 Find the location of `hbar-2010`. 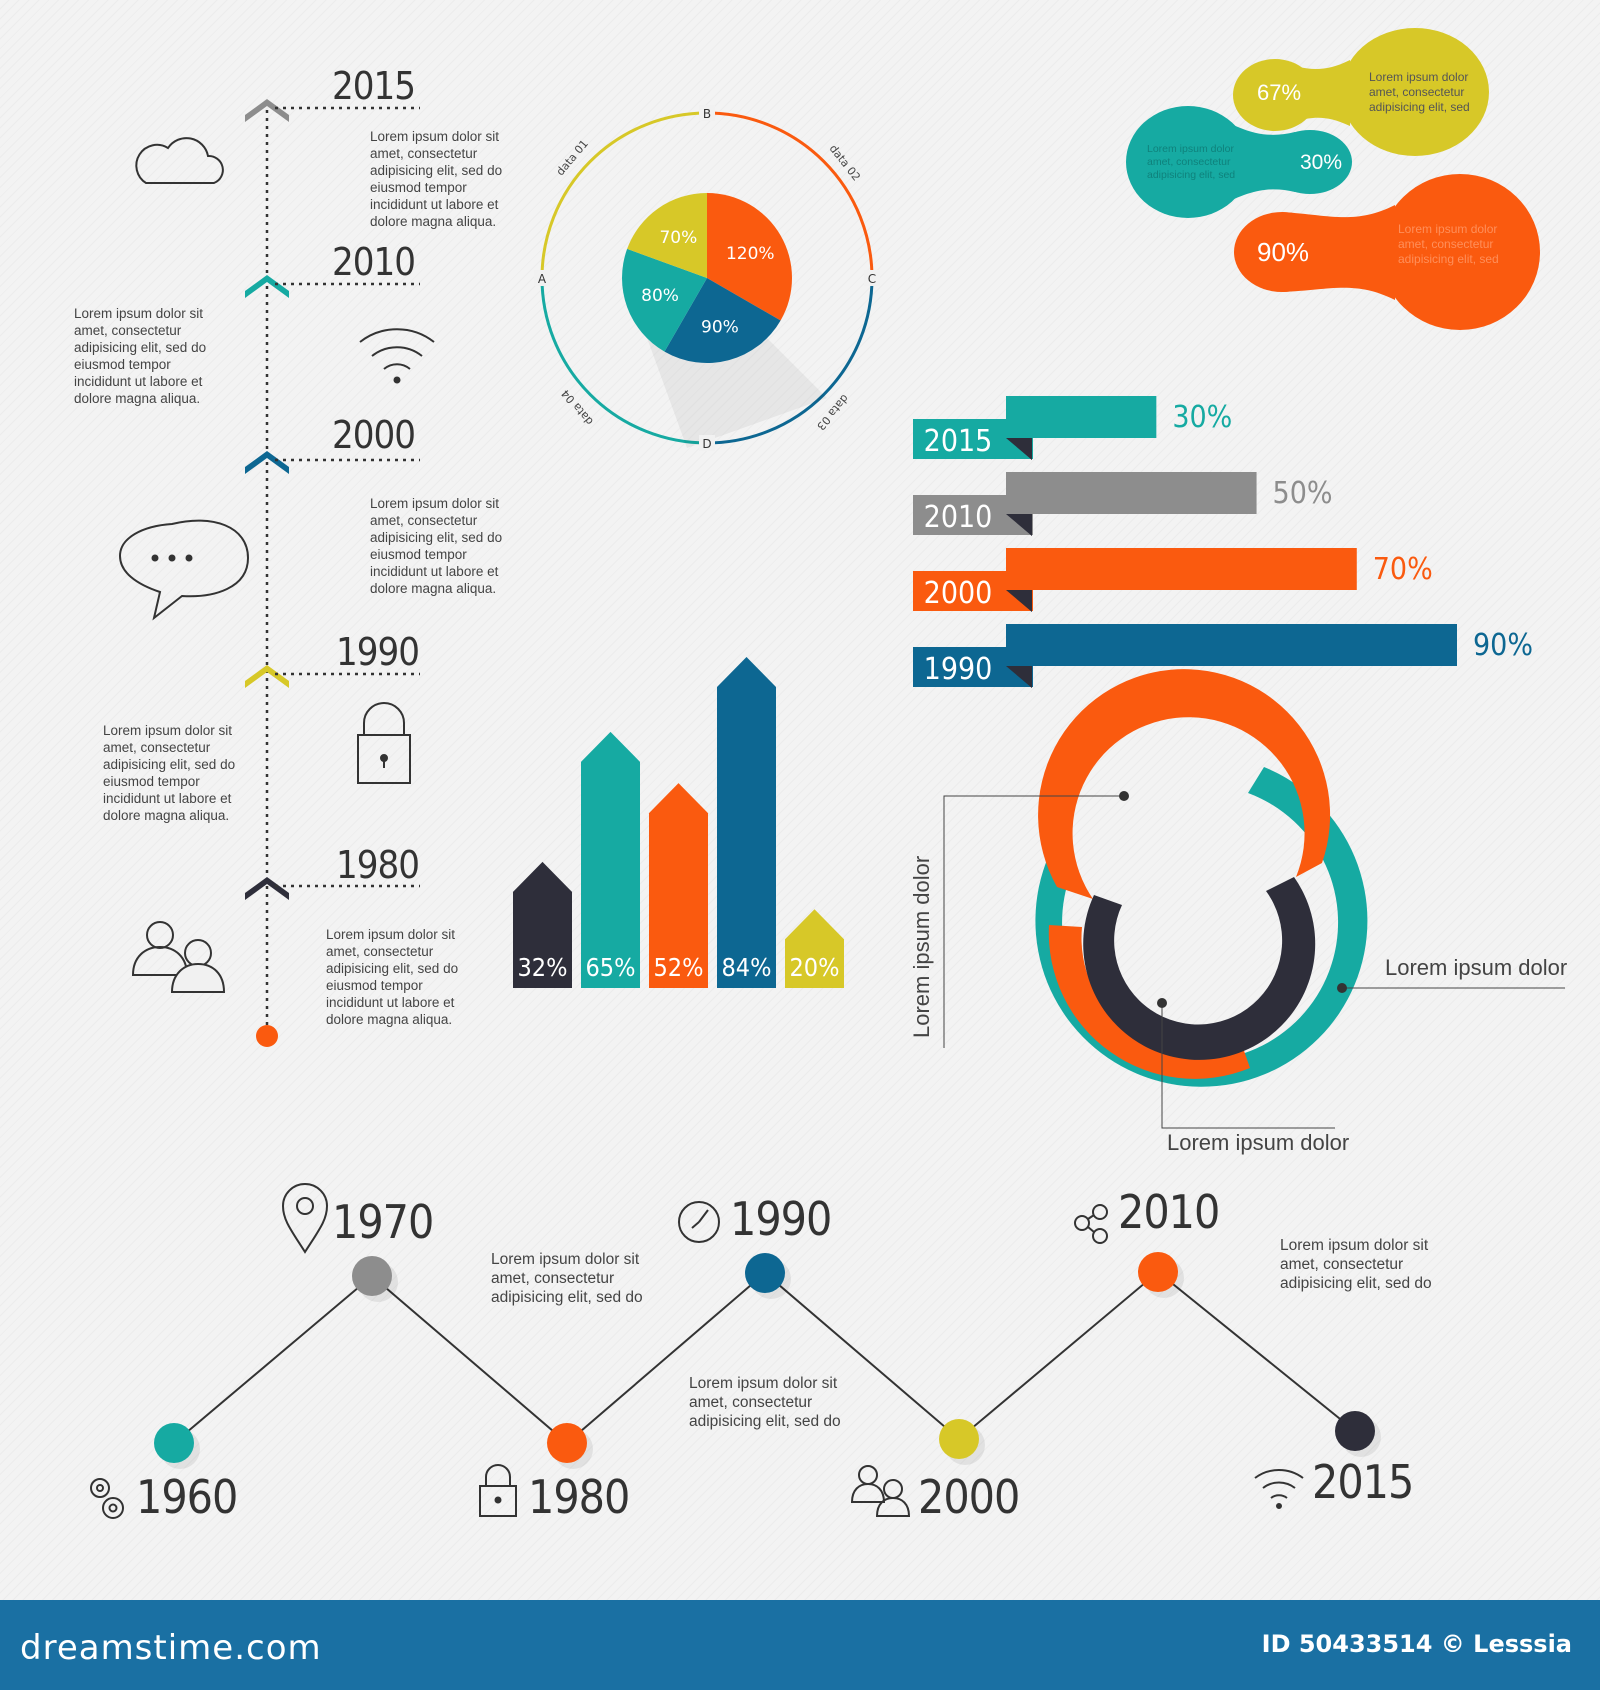

hbar-2010 is located at coordinates (1131, 493).